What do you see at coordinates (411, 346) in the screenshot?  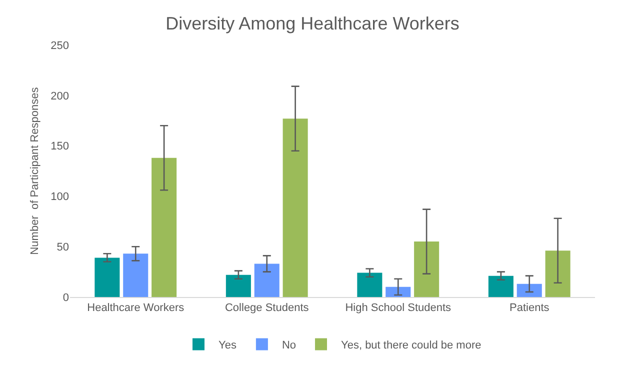 I see `legend-label: Yes, but there could be more` at bounding box center [411, 346].